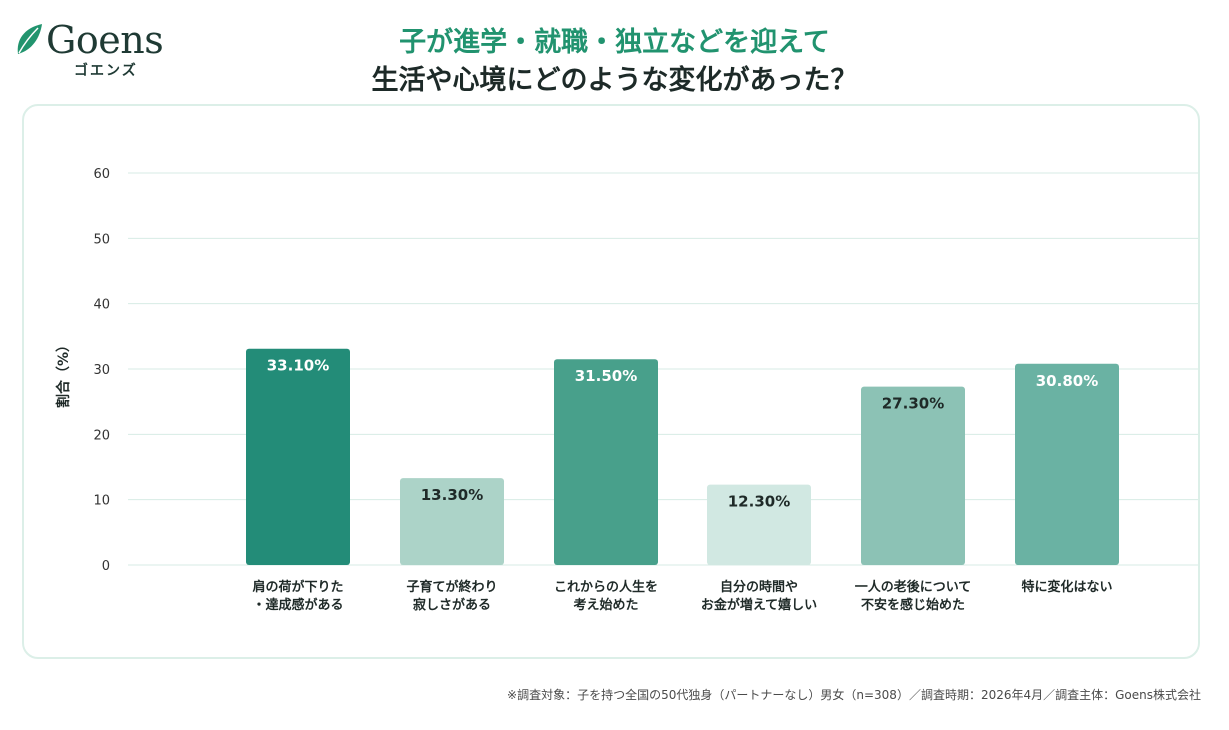 This screenshot has width=1229, height=730. What do you see at coordinates (101, 370) in the screenshot?
I see `y-tick-label: 30` at bounding box center [101, 370].